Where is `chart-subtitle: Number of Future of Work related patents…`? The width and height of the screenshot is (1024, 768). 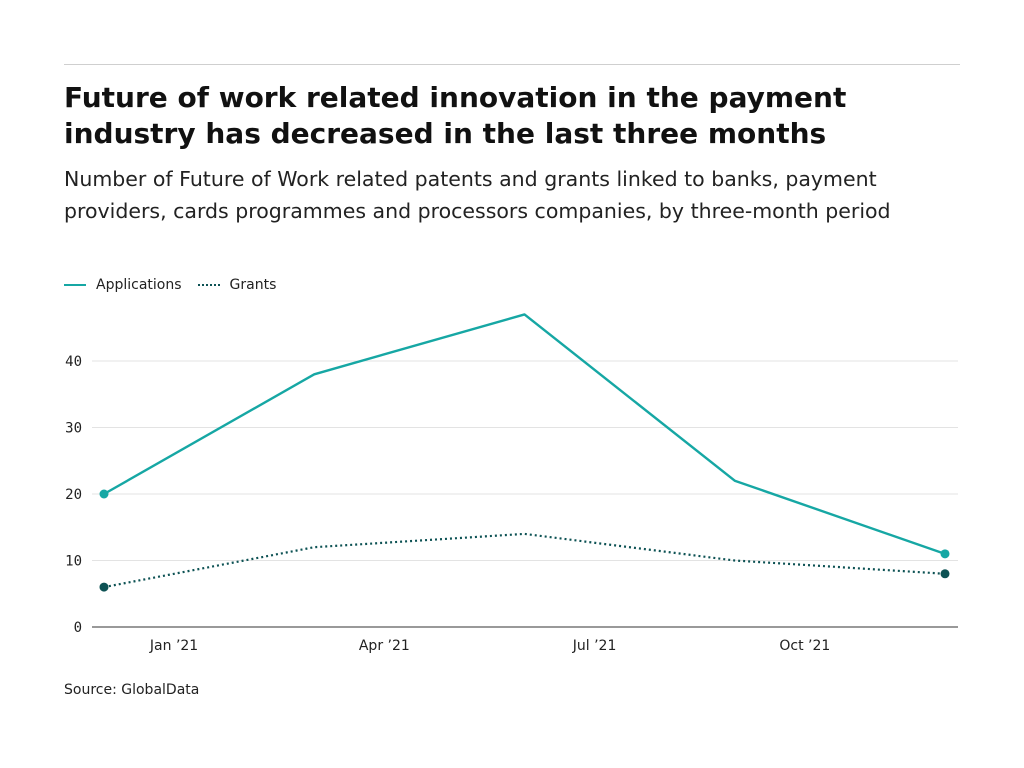
chart-subtitle: Number of Future of Work related patents… is located at coordinates (477, 195).